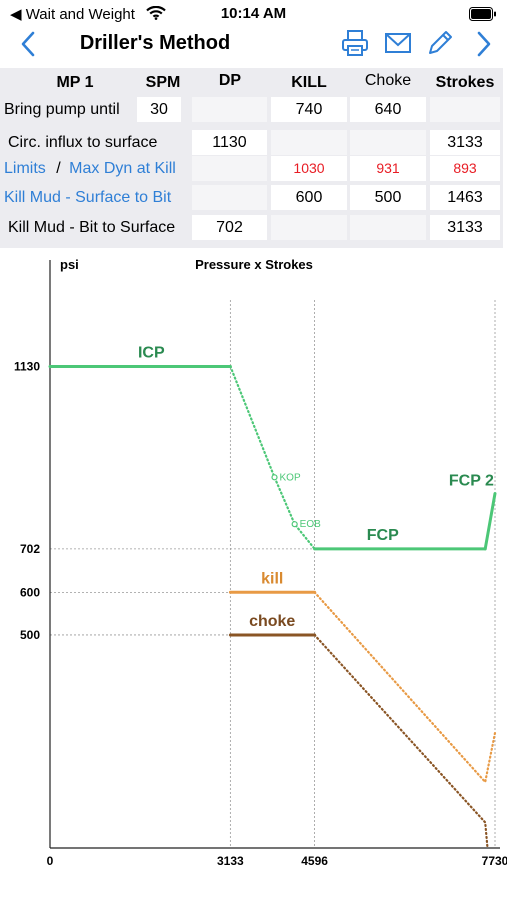 Image resolution: width=507 pixels, height=900 pixels. I want to click on status-time: 10:14 AM, so click(253, 13).